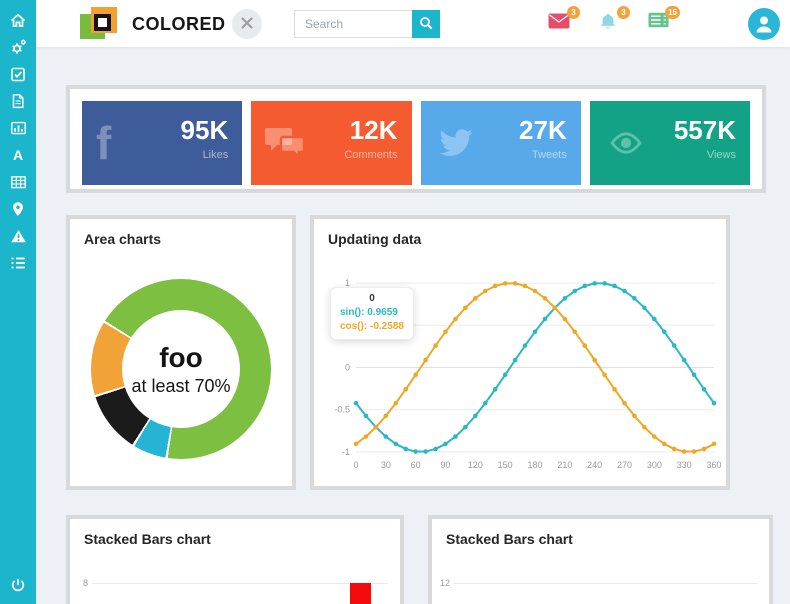 The image size is (790, 604). Describe the element at coordinates (181, 357) in the screenshot. I see `donut-center-title: foo` at that location.